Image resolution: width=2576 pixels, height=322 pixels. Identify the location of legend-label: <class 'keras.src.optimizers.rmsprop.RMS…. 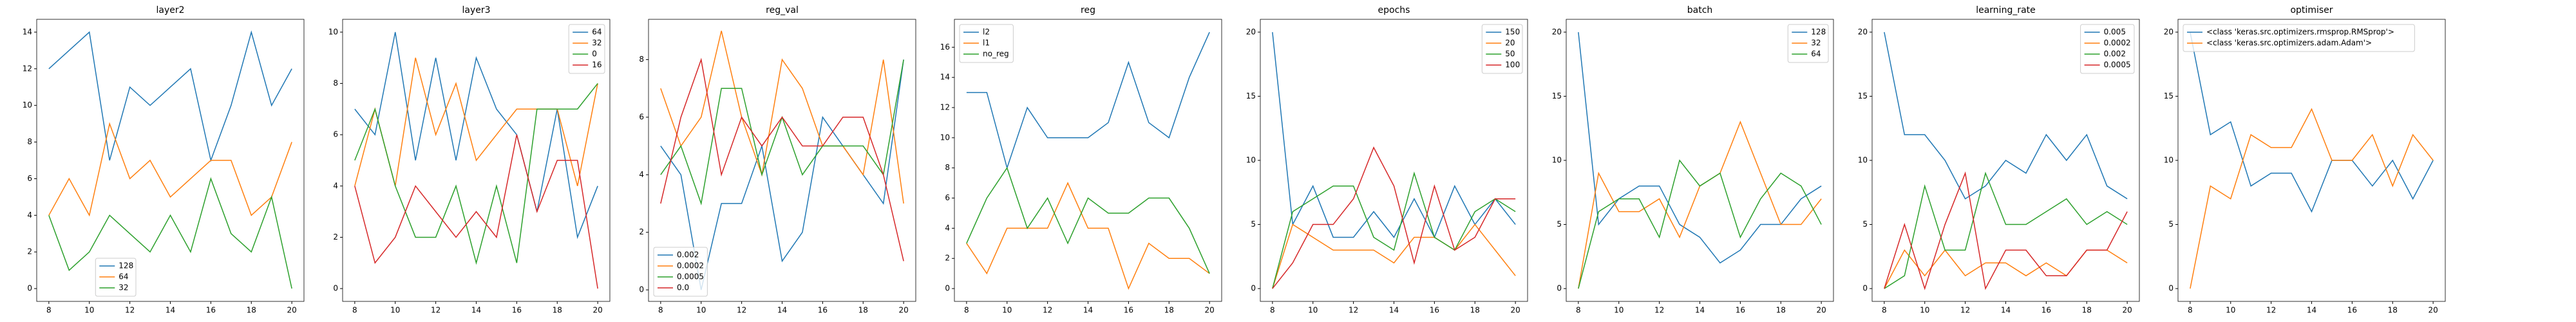
(2300, 32).